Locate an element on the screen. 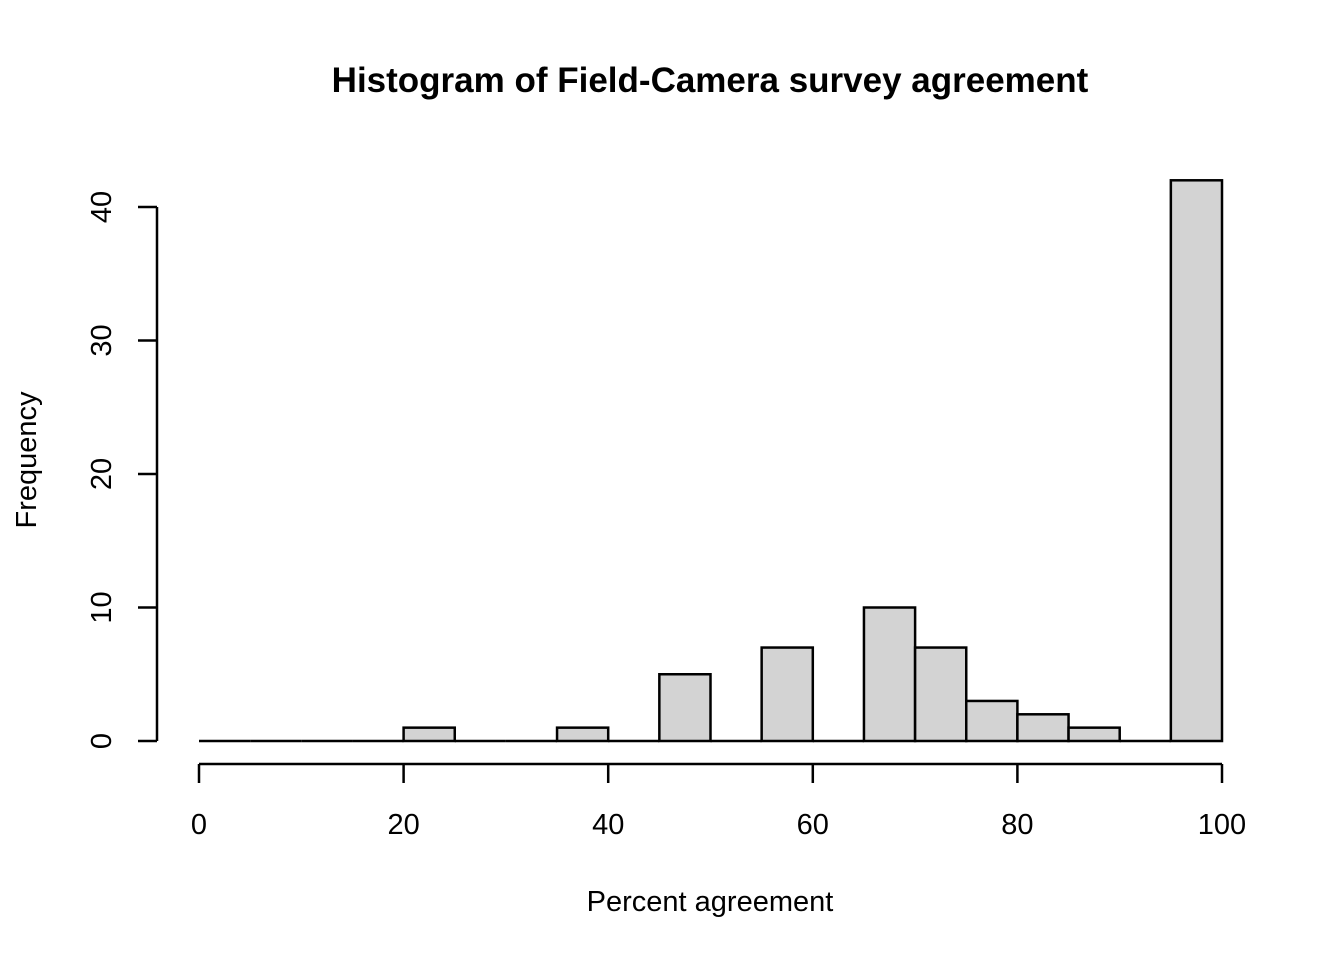  x-tick-label-0: 0 is located at coordinates (199, 825).